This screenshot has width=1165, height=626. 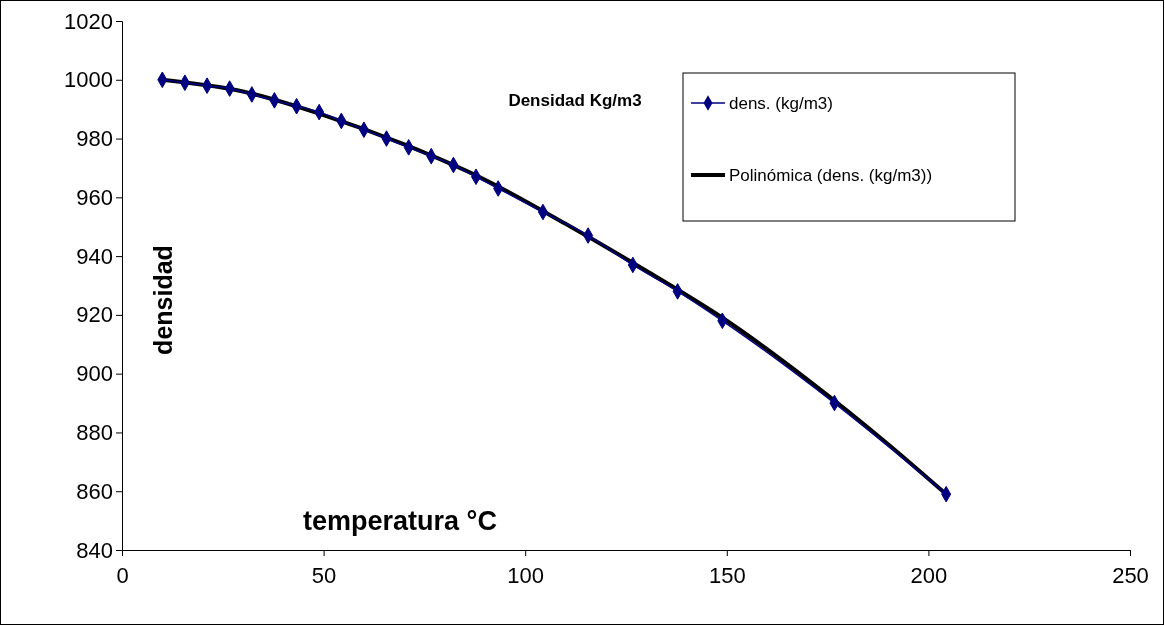 I want to click on y-tick-label: 940, so click(x=94, y=256).